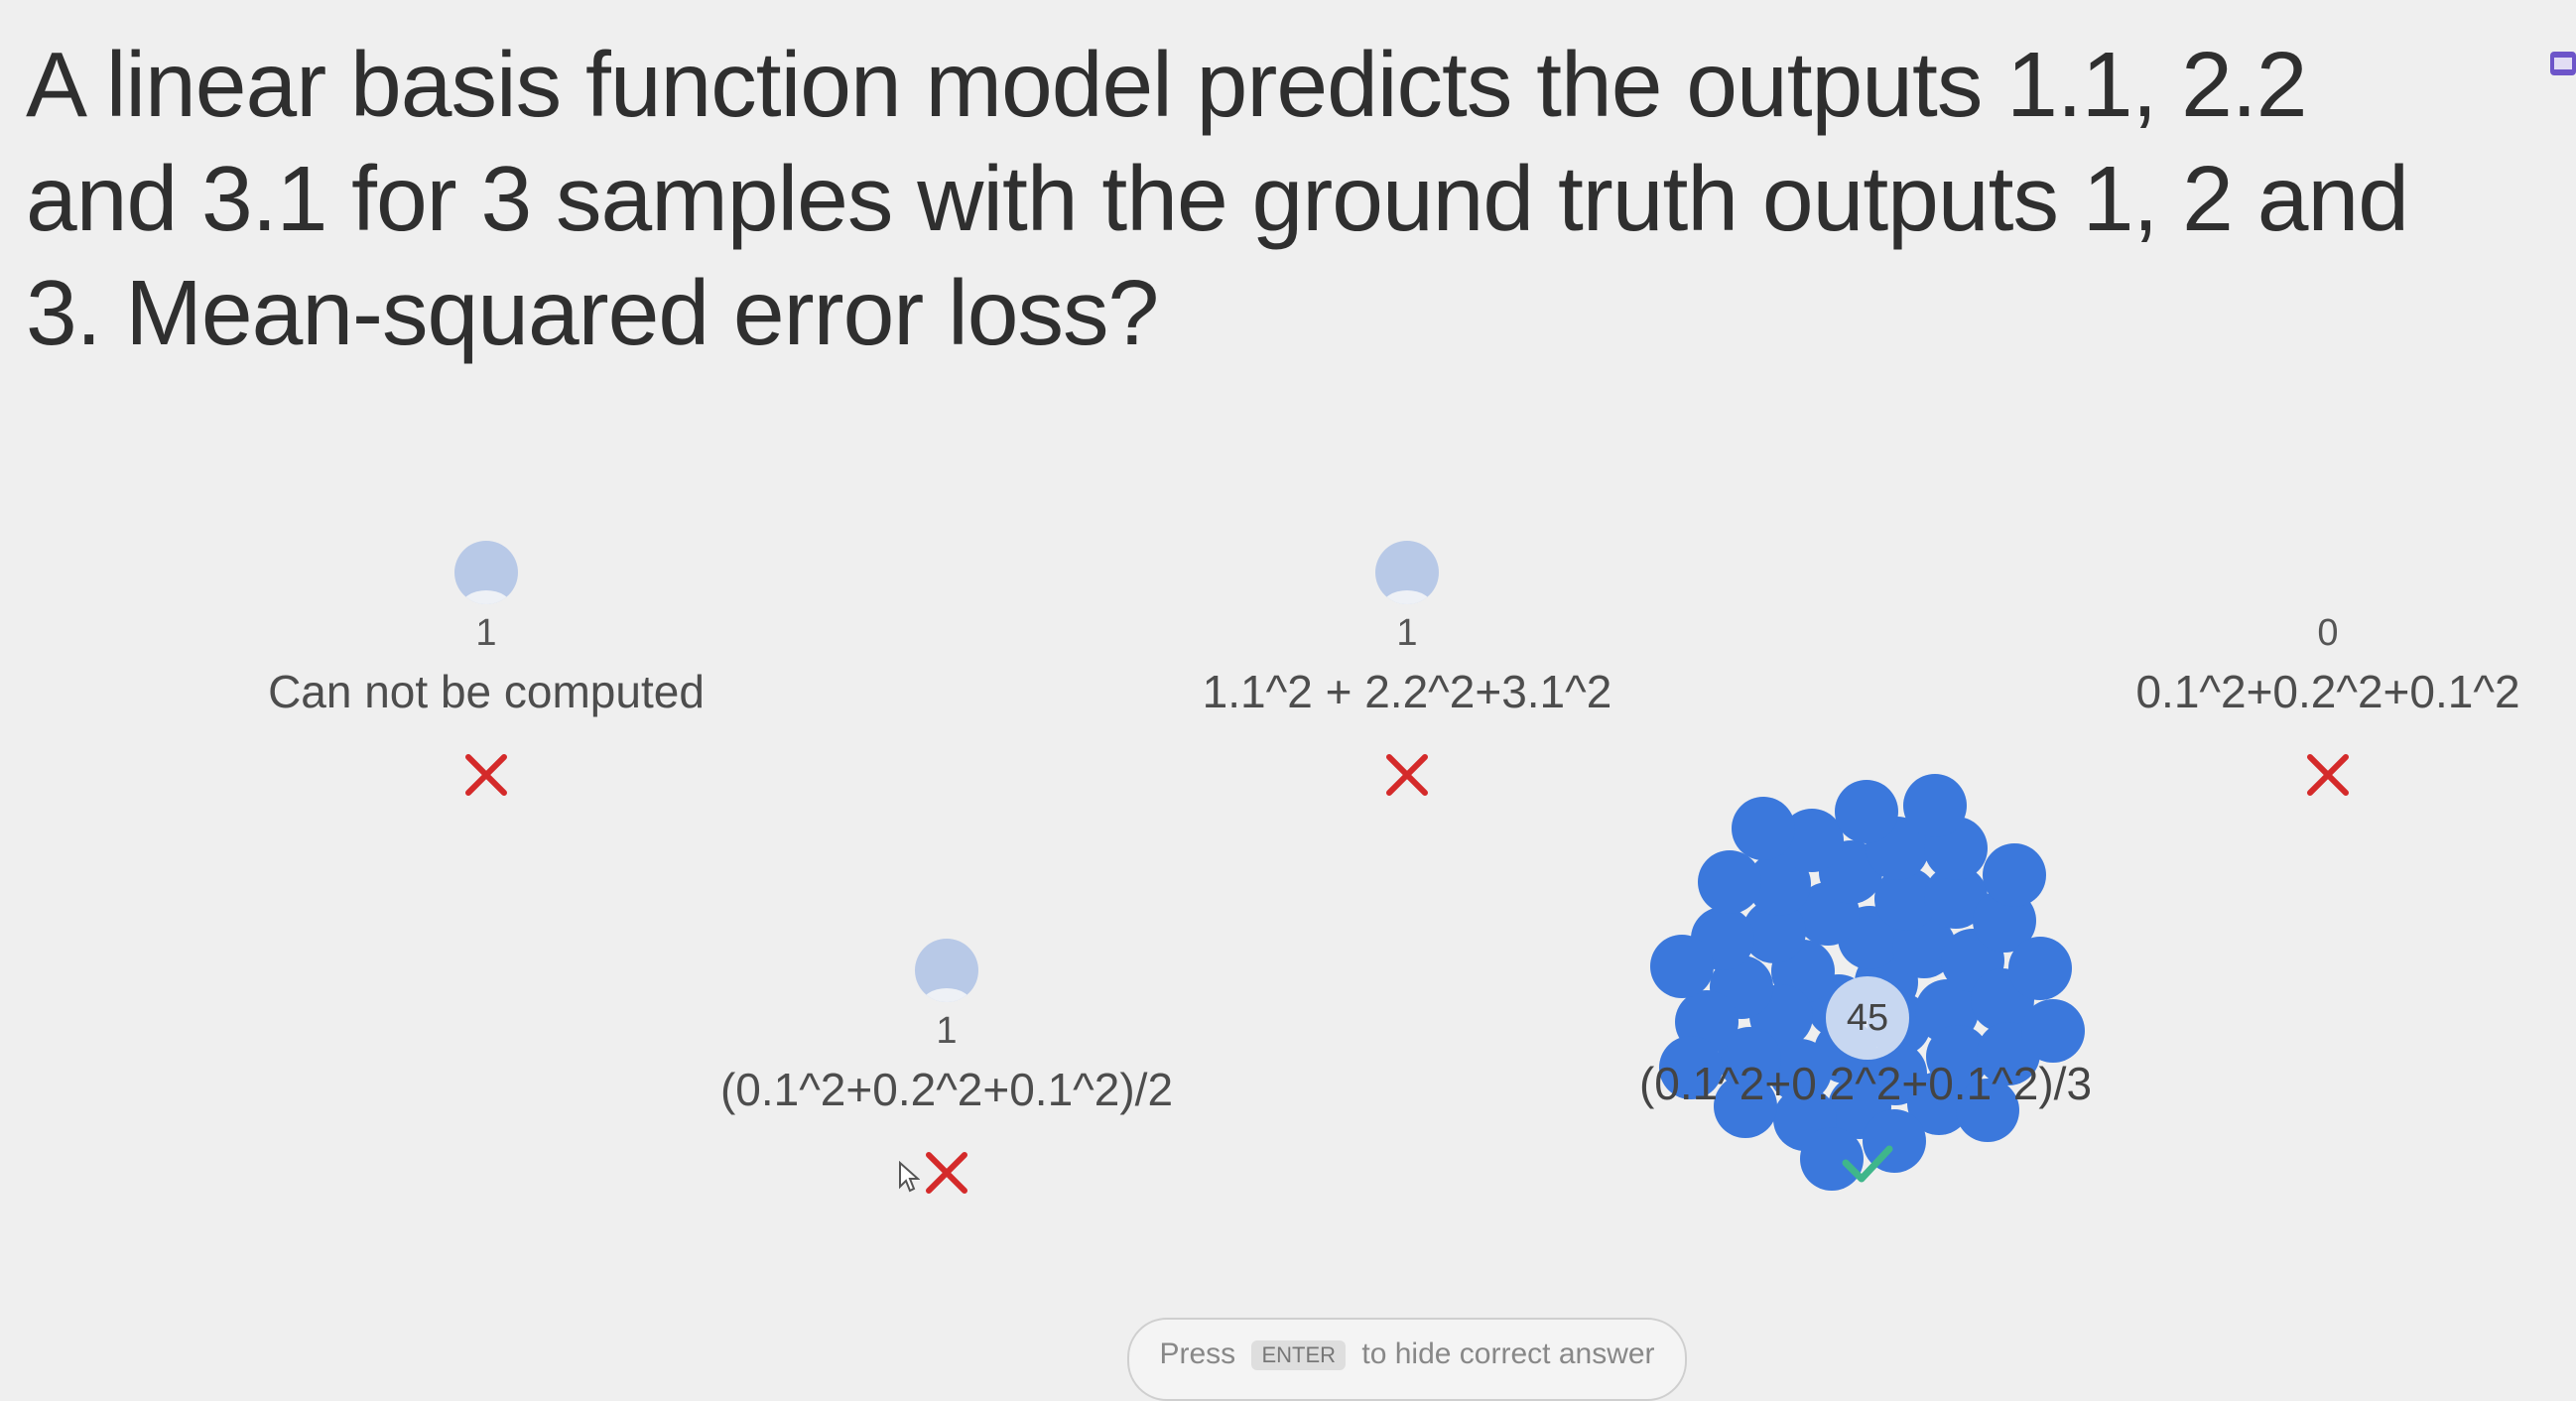  I want to click on enter-key-badge: ENTER, so click(1299, 1355).